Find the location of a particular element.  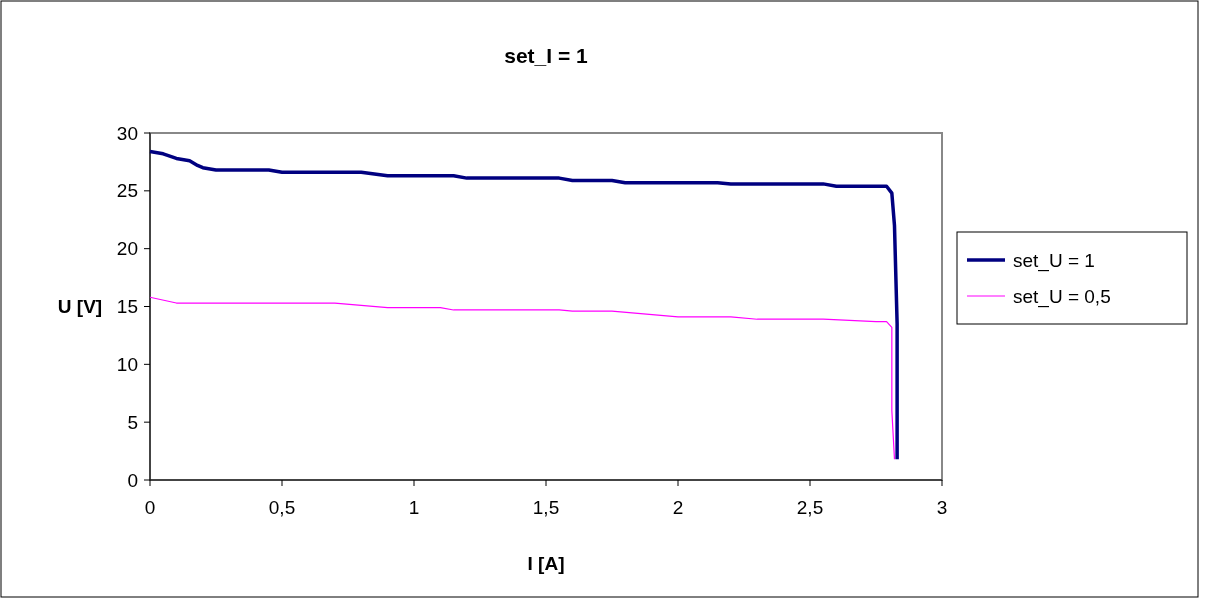

y-tick-label: 10 is located at coordinates (127, 364).